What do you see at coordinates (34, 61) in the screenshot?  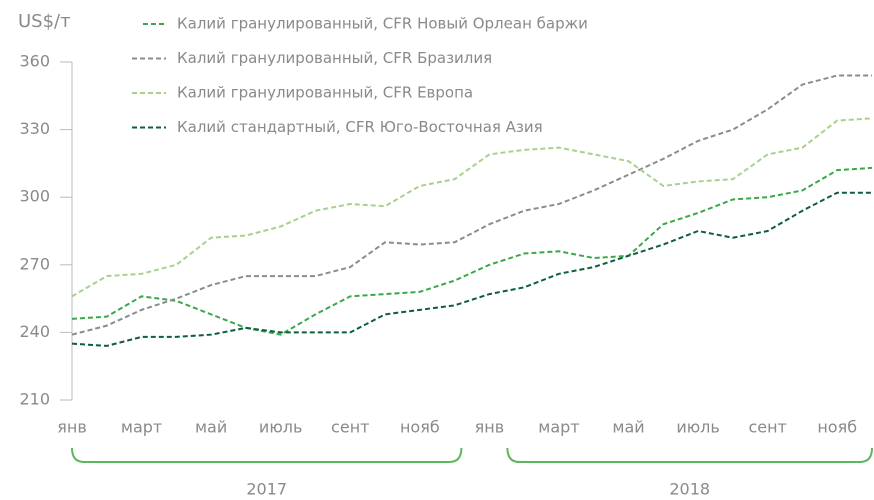 I see `y-tick-label: 360` at bounding box center [34, 61].